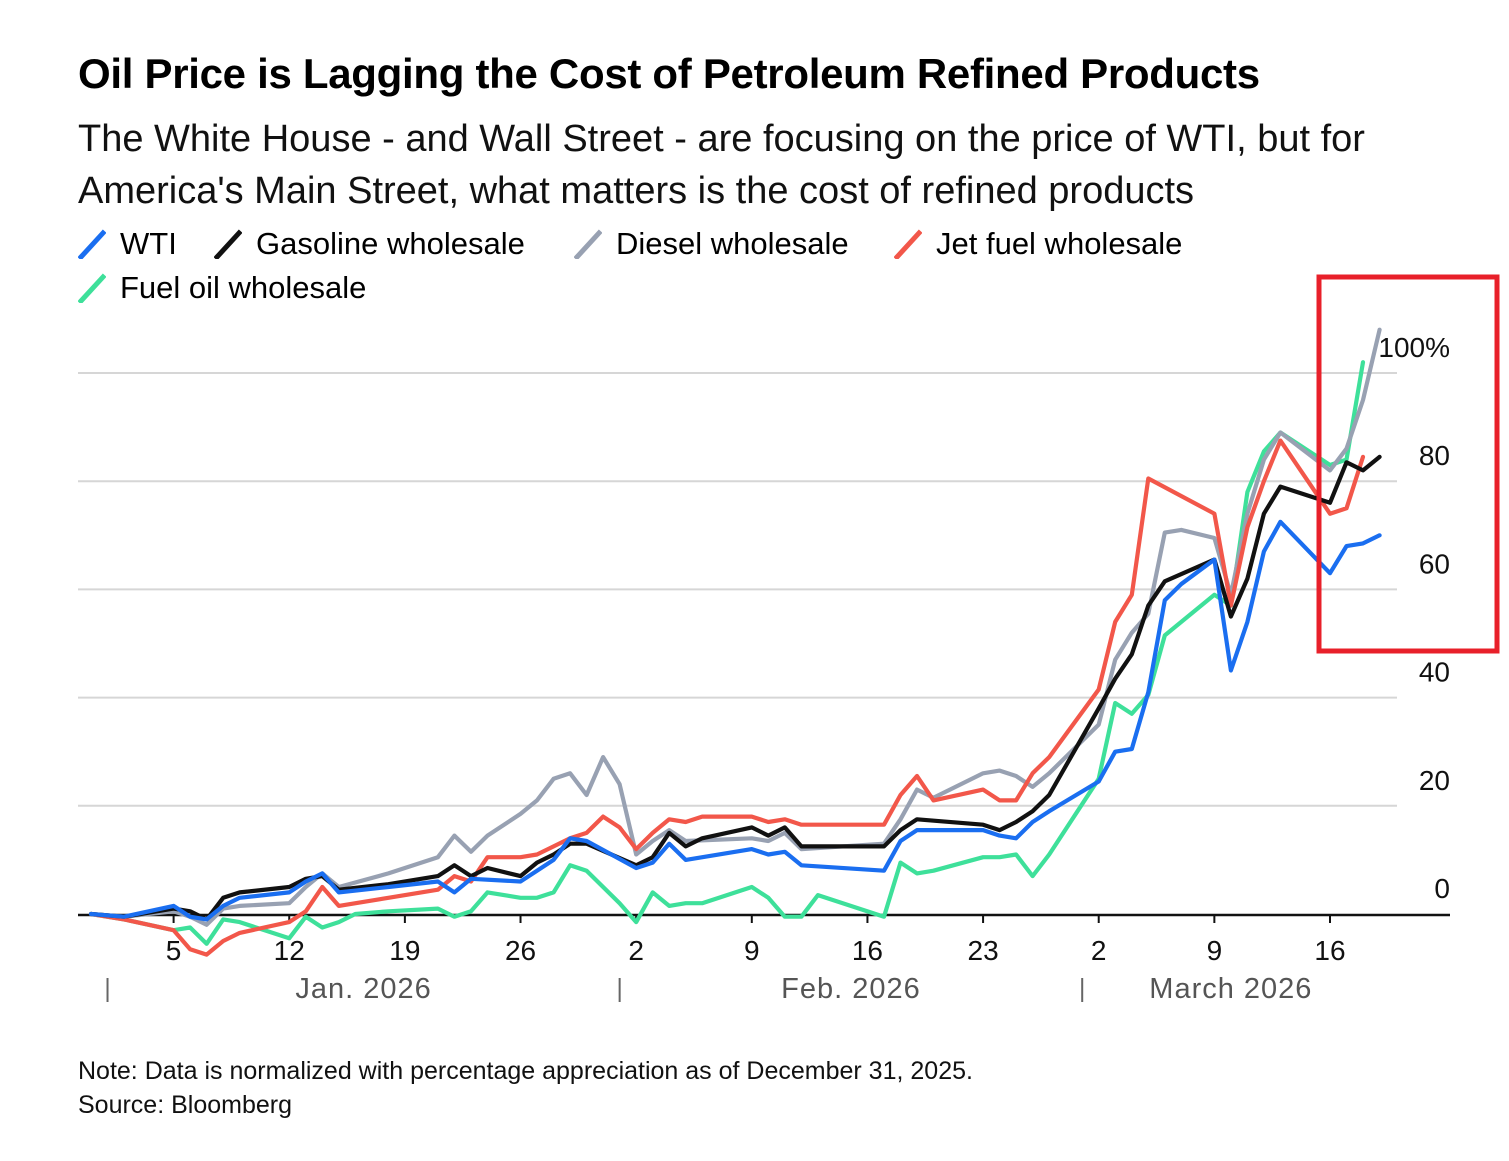 The image size is (1509, 1161). I want to click on legend-item-jetfuel: Jet fuel wholesale, so click(1038, 244).